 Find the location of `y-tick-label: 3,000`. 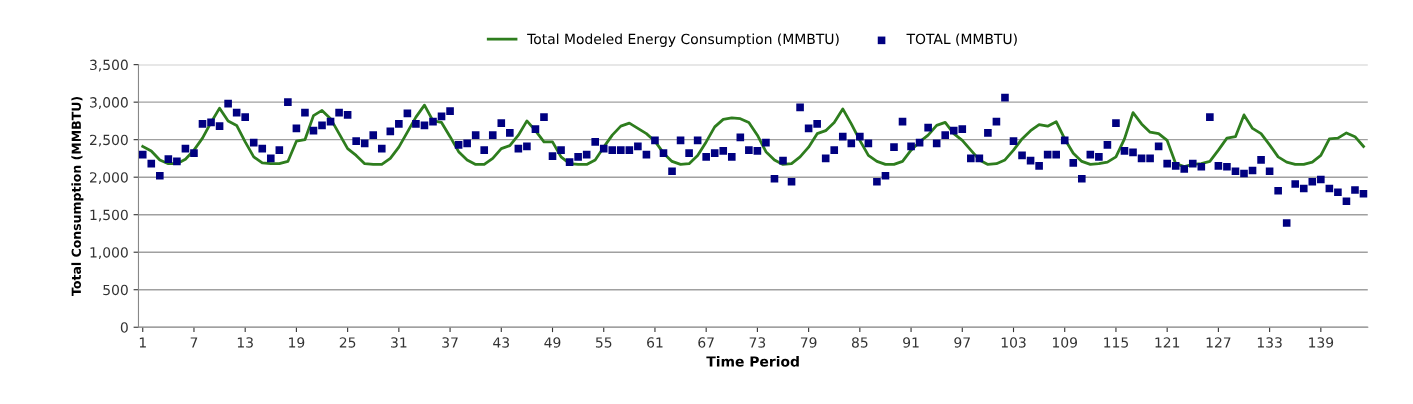

y-tick-label: 3,000 is located at coordinates (109, 103).